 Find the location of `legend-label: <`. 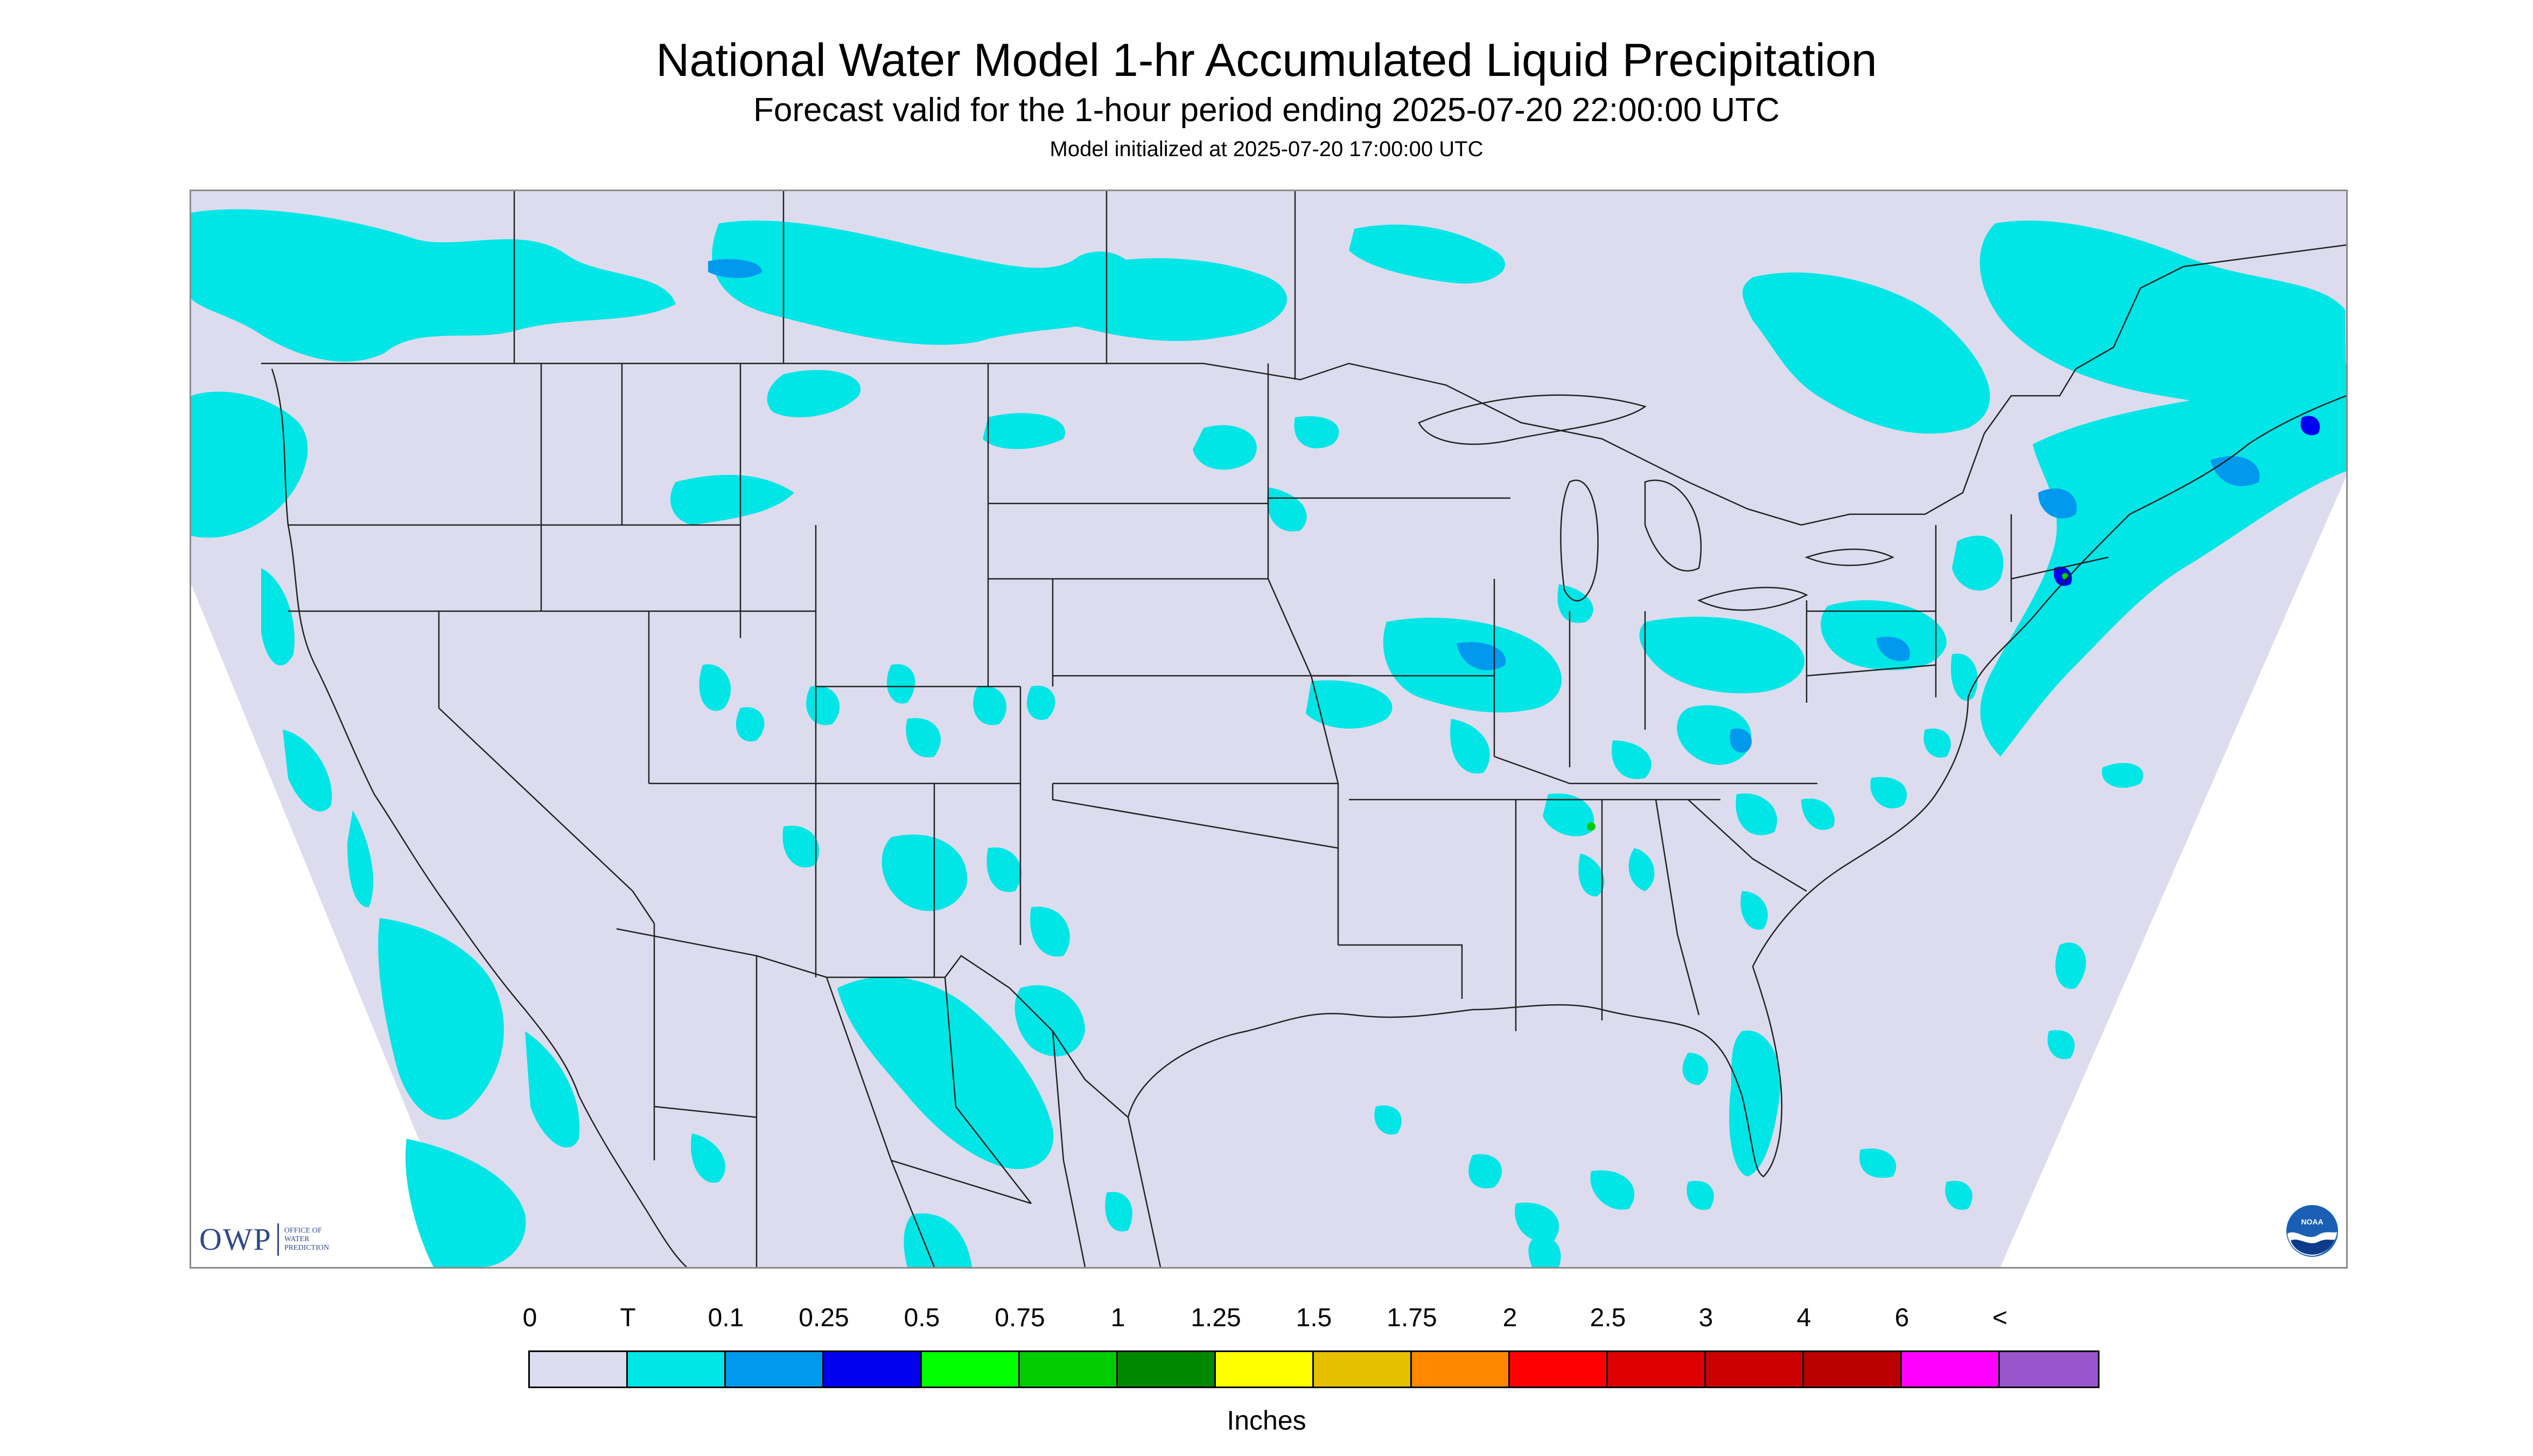

legend-label: < is located at coordinates (2000, 1318).